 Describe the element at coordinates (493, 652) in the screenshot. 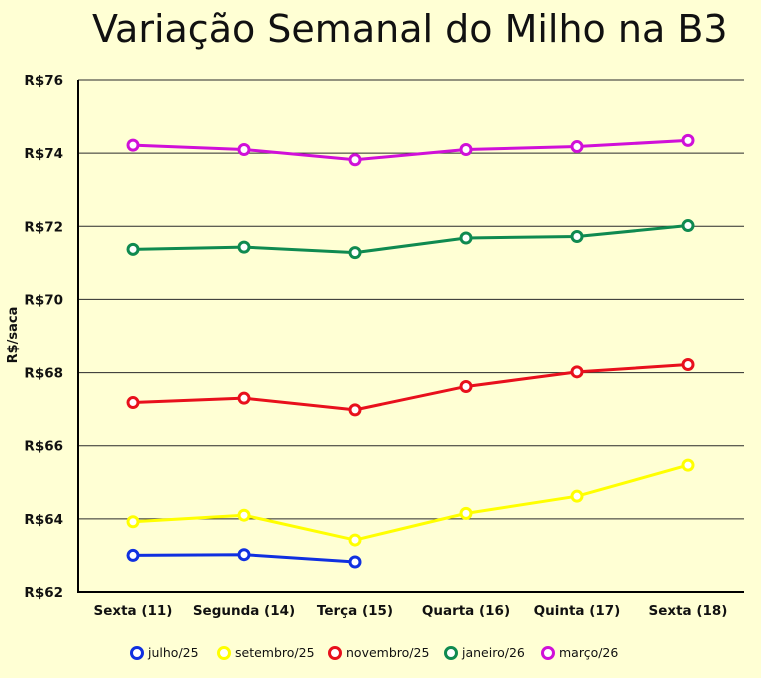

I see `legend-label: janeiro/26` at that location.